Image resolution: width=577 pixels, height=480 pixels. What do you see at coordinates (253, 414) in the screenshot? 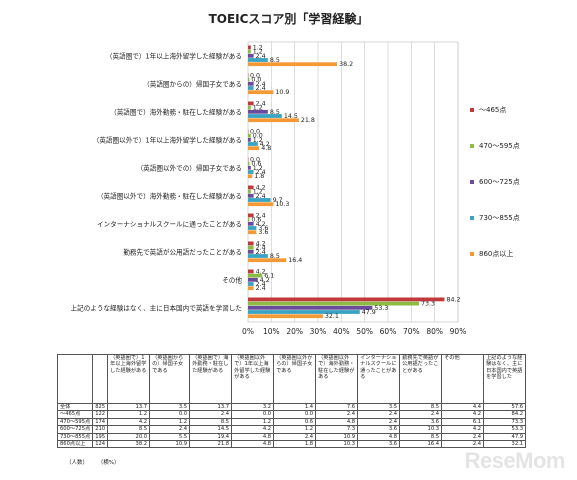
I see `table-cell: 0.0` at bounding box center [253, 414].